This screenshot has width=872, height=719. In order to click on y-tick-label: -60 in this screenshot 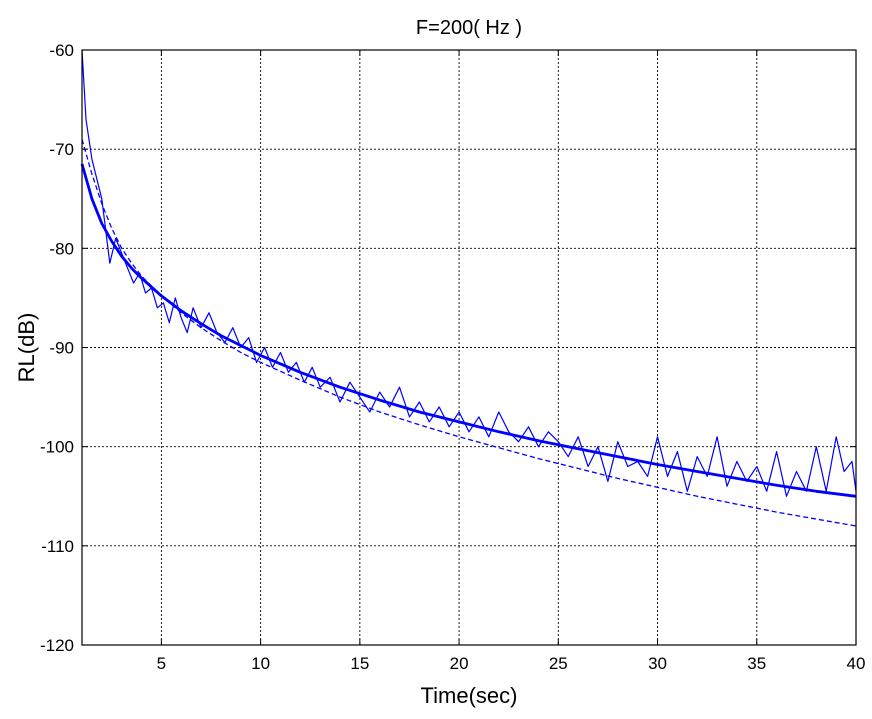, I will do `click(61, 50)`.